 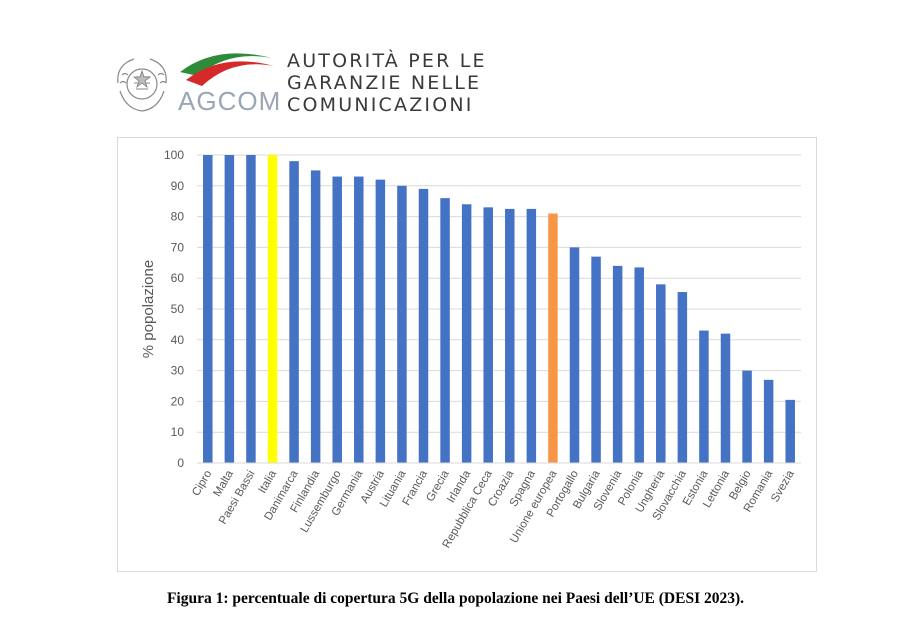 What do you see at coordinates (337, 319) in the screenshot?
I see `bar-lussemburgo` at bounding box center [337, 319].